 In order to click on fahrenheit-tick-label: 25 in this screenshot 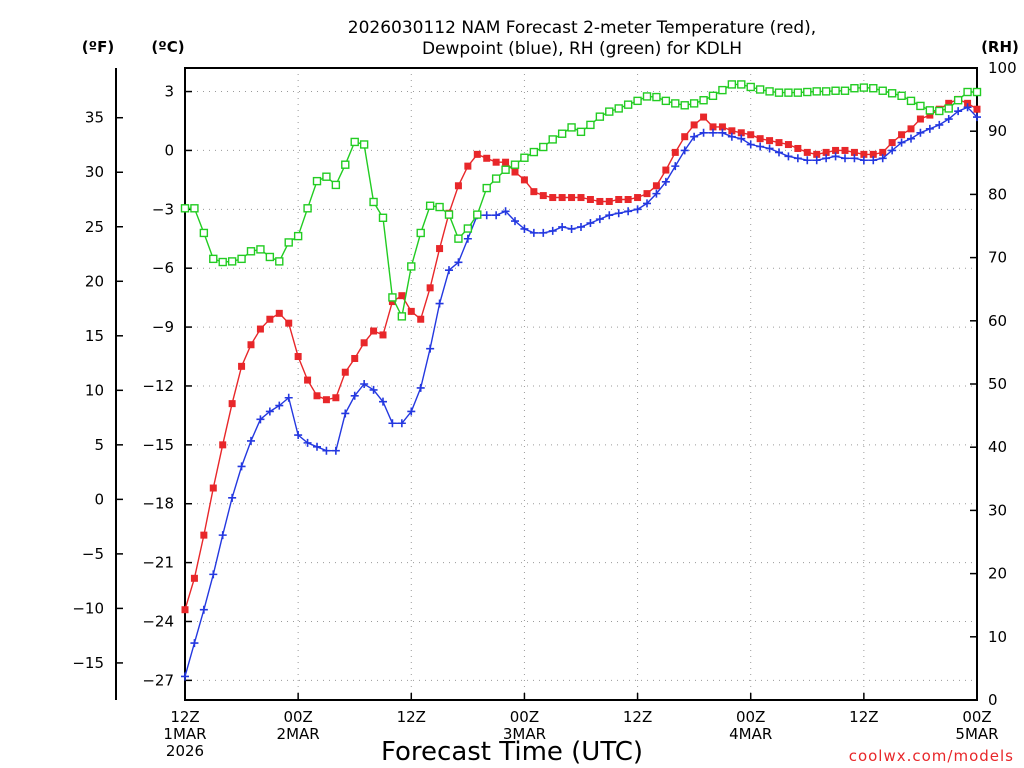, I will do `click(94, 227)`.